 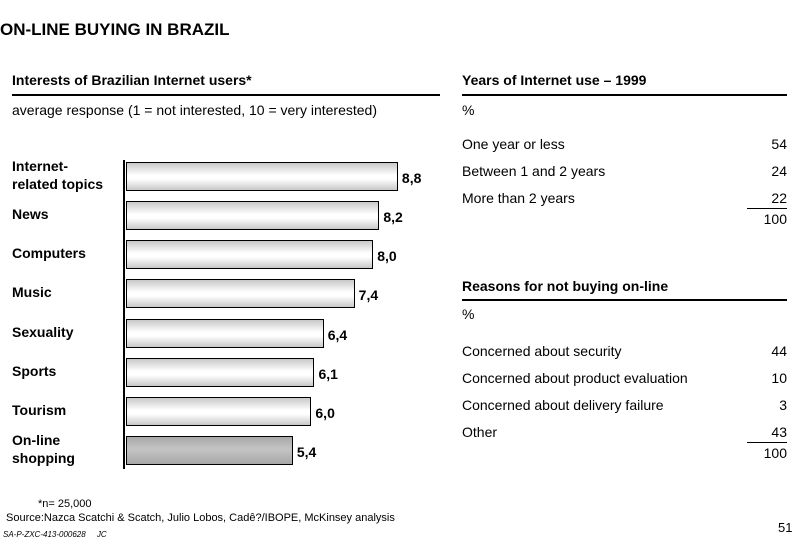 I want to click on bar-category-label: Internet- related topics, so click(x=58, y=175).